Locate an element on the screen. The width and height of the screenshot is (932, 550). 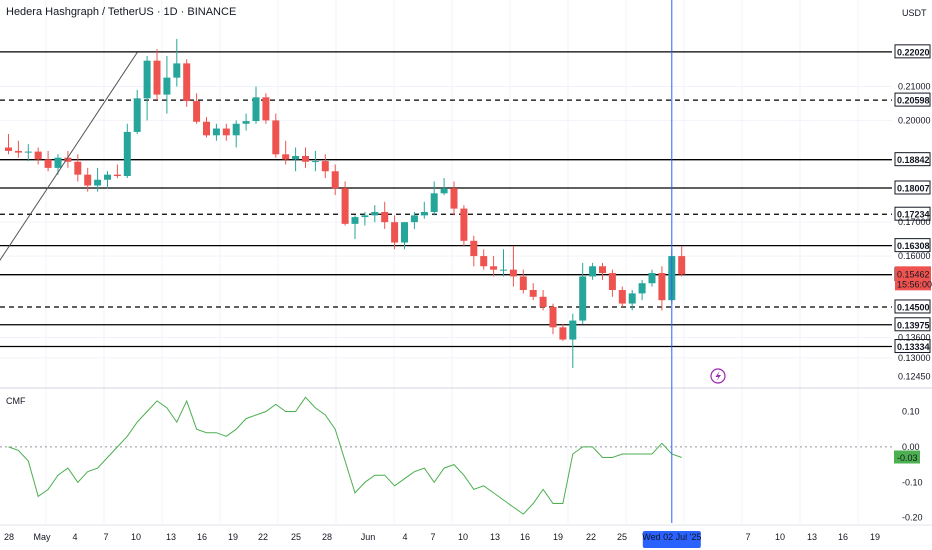
level-label: 0.14500 is located at coordinates (913, 307).